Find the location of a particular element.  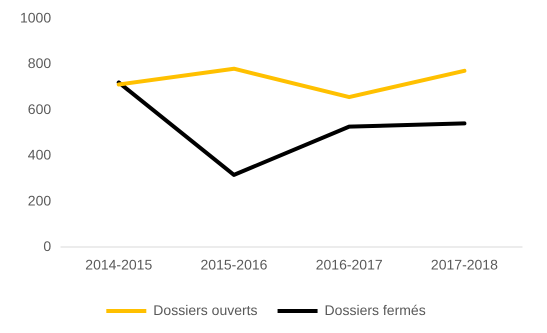

y-tick-label: 200 is located at coordinates (40, 200).